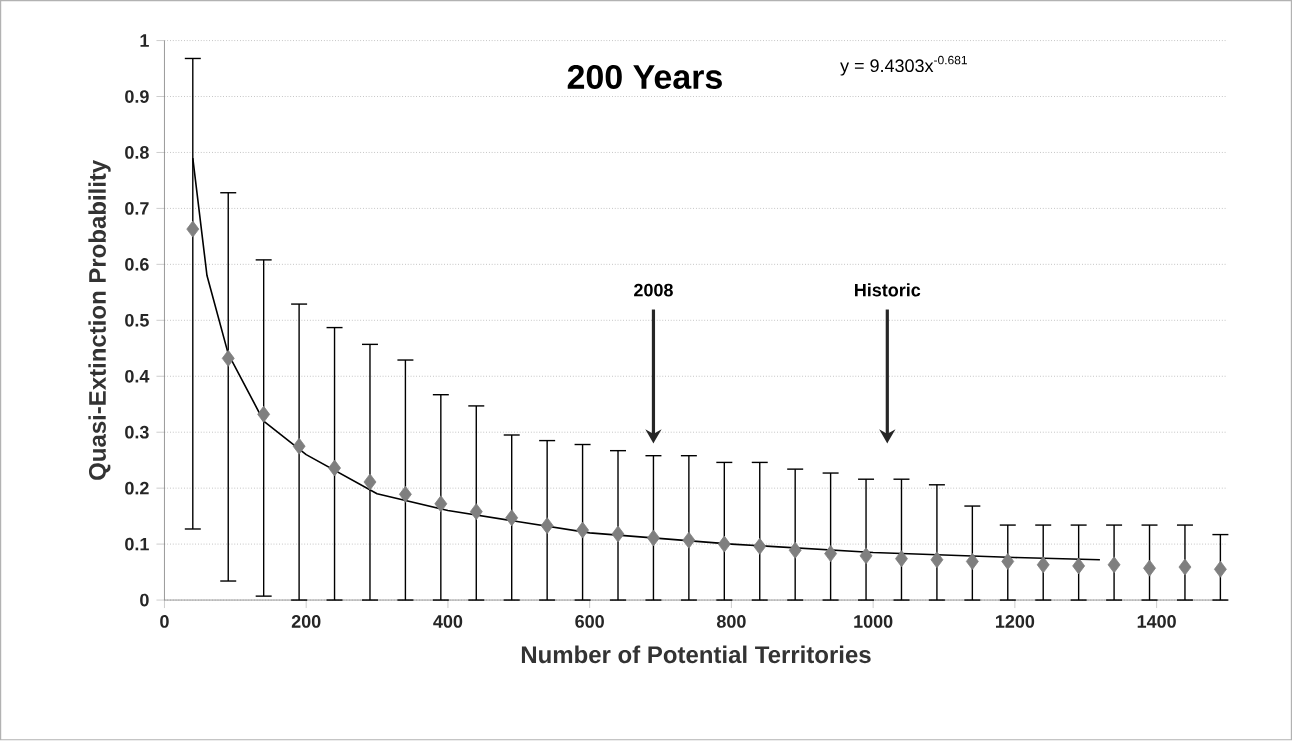 The height and width of the screenshot is (741, 1292). What do you see at coordinates (164, 622) in the screenshot?
I see `x-tick-label: 0` at bounding box center [164, 622].